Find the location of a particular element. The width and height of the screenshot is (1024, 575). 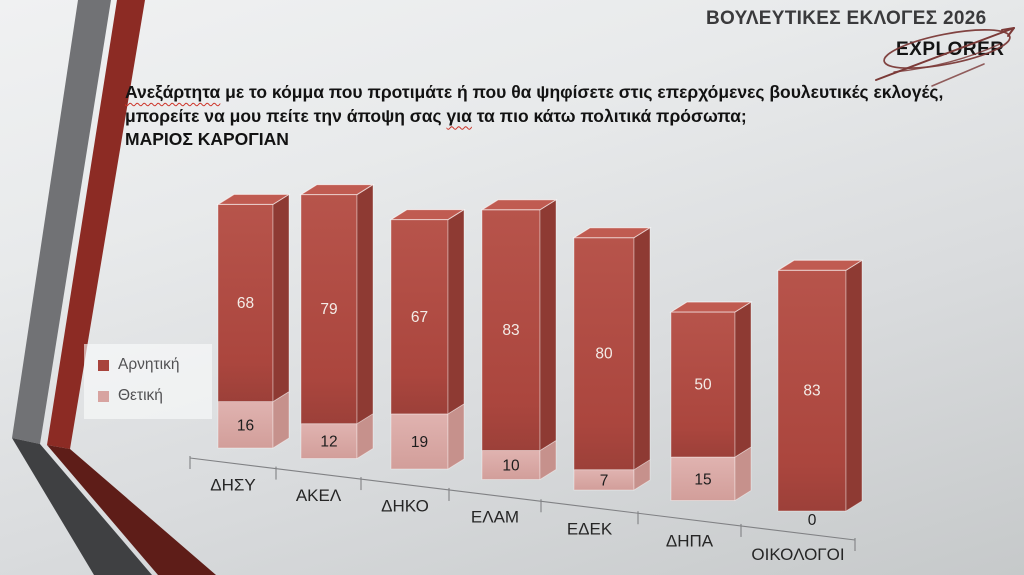

subject-name: ΜΑΡΙΟΣ ΚΑΡΟΓΙΑΝ is located at coordinates (207, 139).